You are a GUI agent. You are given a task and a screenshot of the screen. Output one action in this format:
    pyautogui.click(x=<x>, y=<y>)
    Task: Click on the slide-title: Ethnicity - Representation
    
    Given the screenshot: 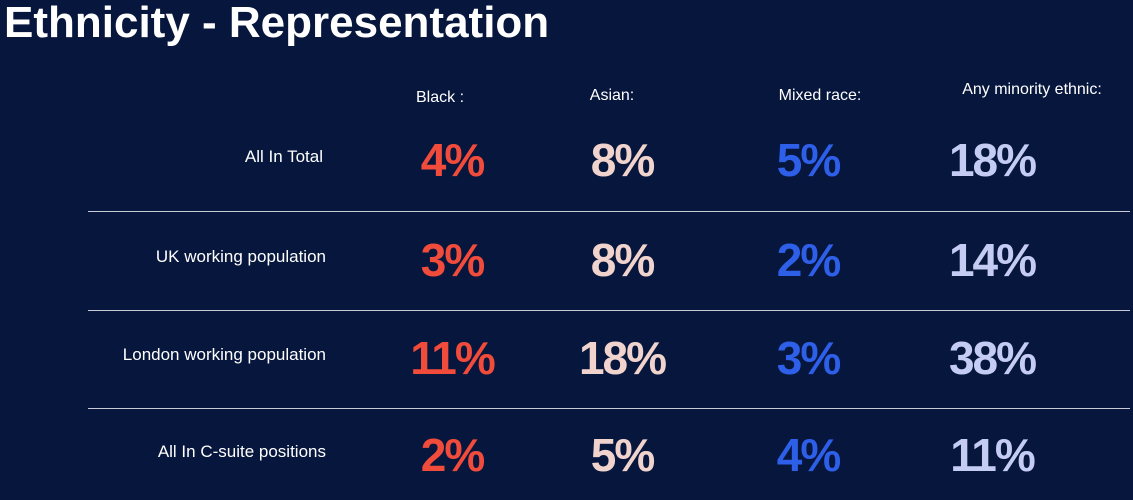 What is the action you would take?
    pyautogui.click(x=277, y=23)
    